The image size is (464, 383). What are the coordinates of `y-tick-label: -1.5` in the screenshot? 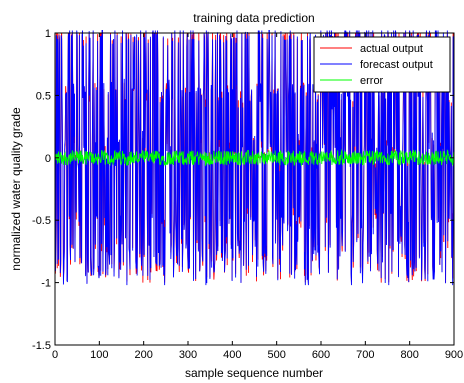 It's located at (41, 346).